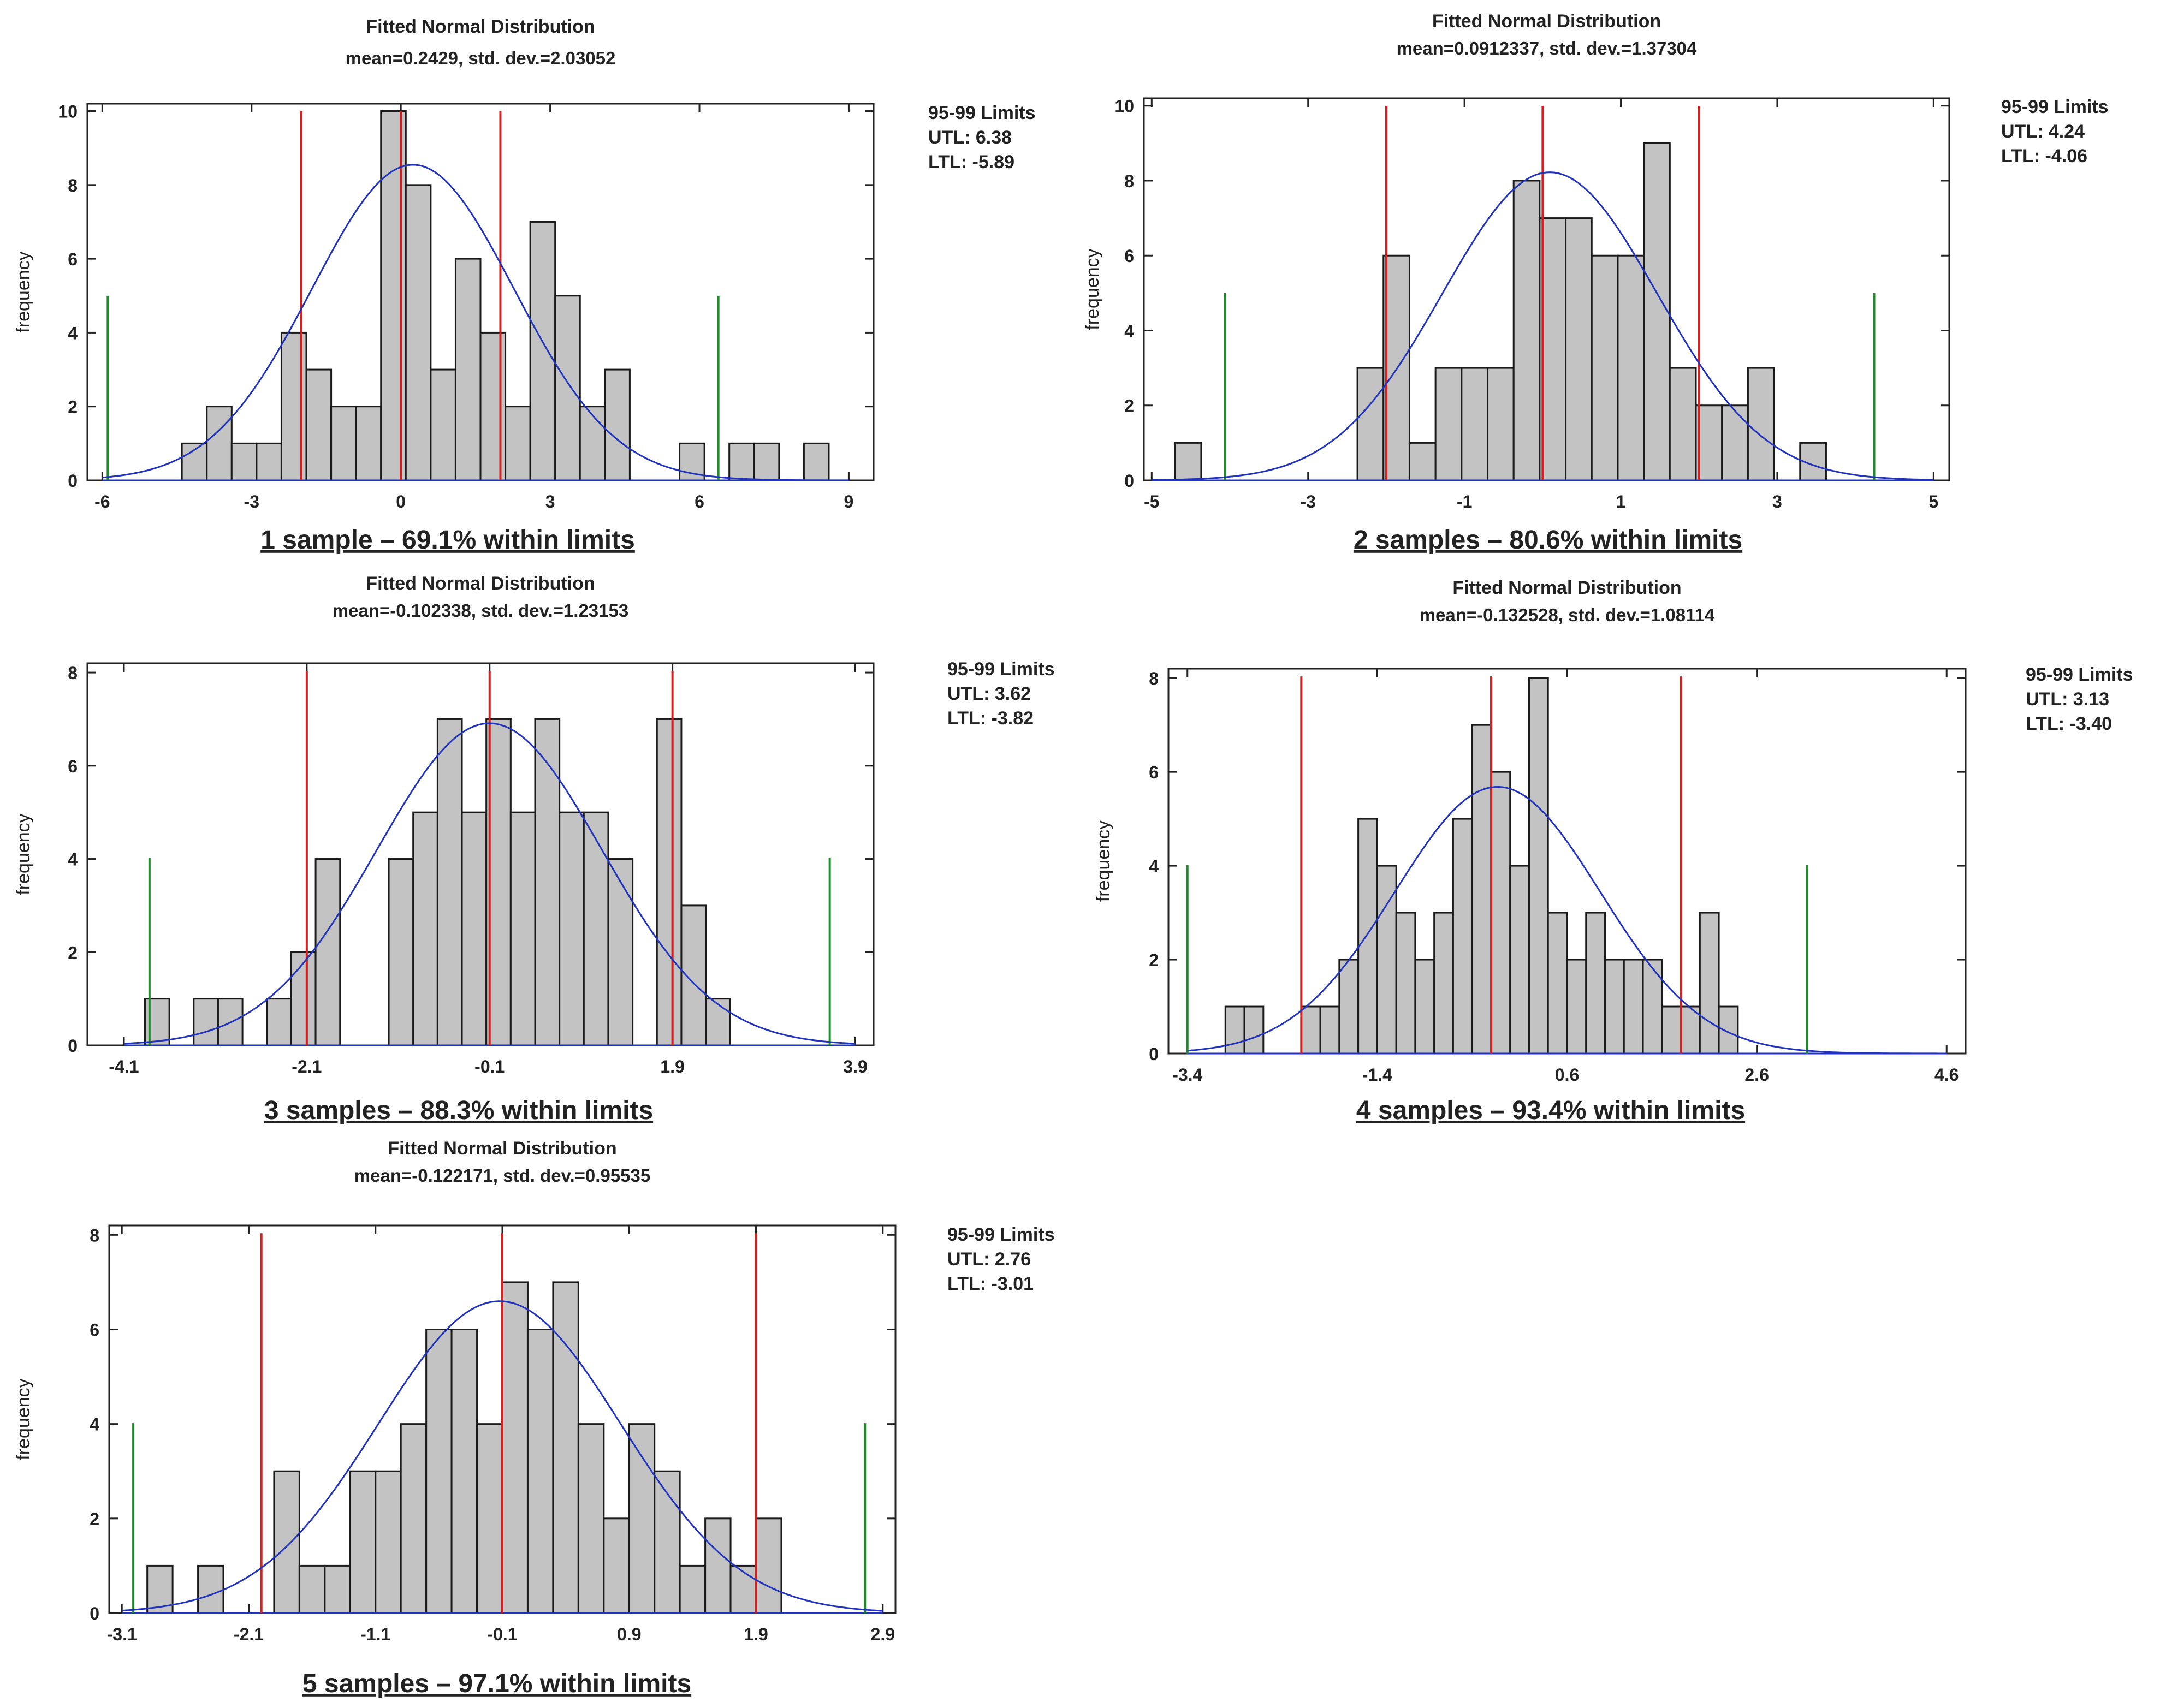 This screenshot has height=1708, width=2160. I want to click on ltl-value: LTL: -3.40, so click(2069, 724).